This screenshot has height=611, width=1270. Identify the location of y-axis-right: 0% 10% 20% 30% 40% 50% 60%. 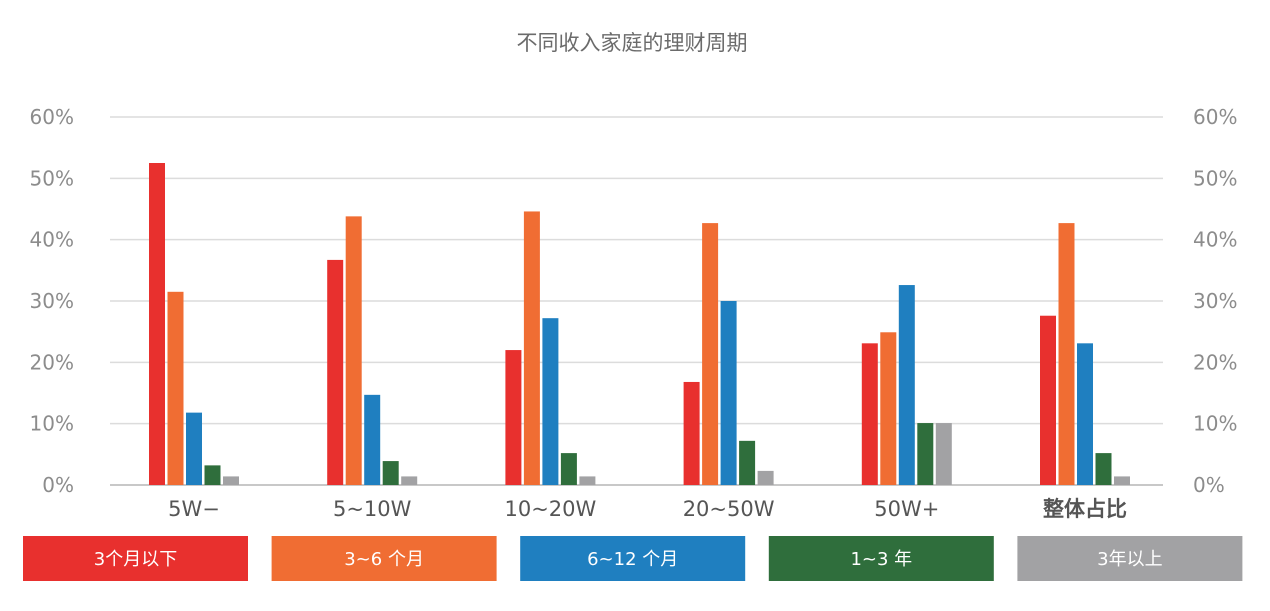
(1215, 301).